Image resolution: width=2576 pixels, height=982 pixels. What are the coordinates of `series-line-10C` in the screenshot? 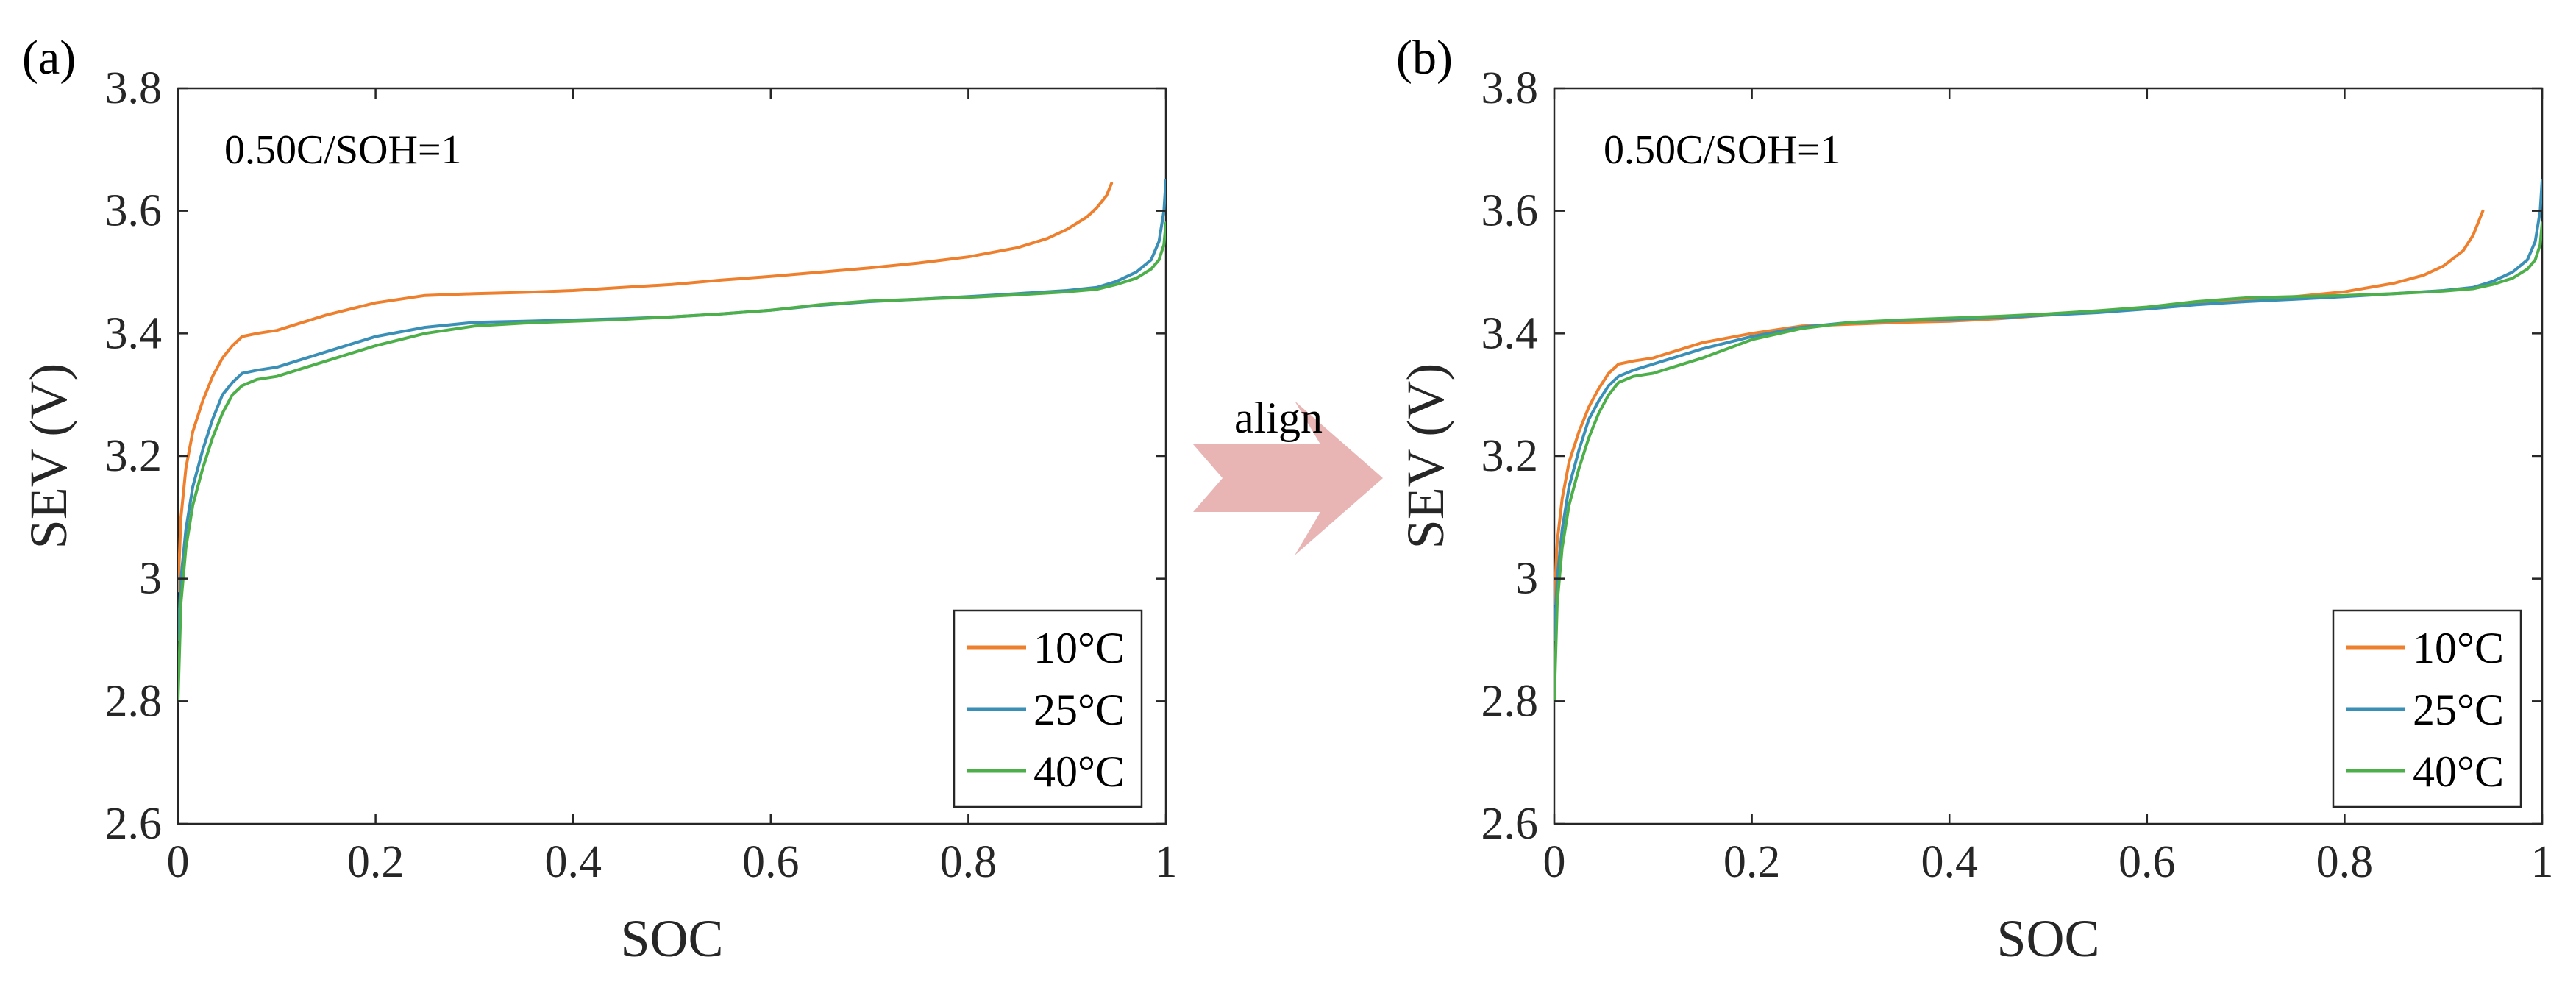 It's located at (2019, 407).